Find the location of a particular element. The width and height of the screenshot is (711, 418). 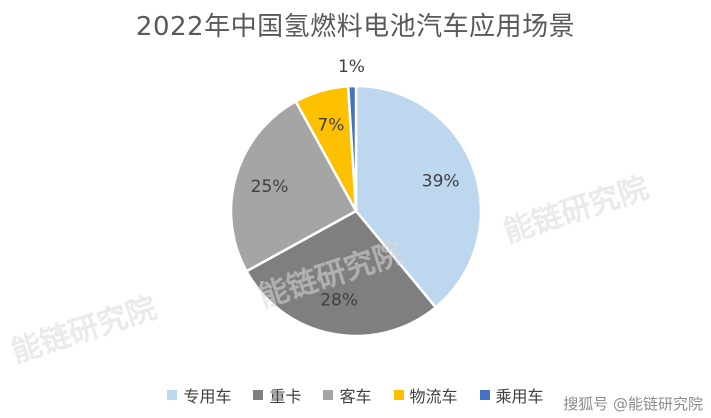

legend-item-2: 客车 is located at coordinates (347, 395).